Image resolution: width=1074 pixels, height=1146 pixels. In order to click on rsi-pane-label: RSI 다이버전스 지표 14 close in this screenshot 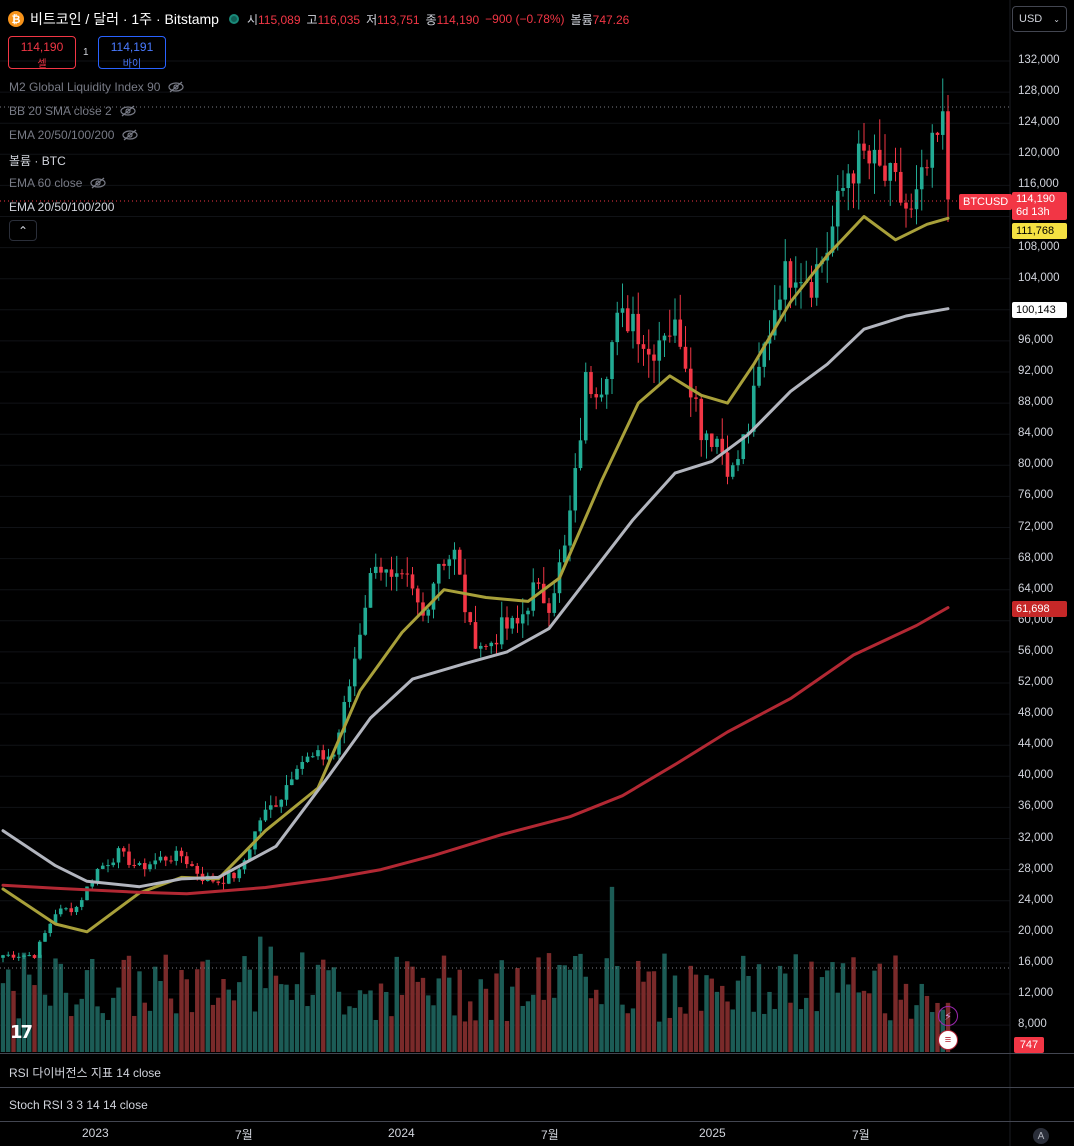, I will do `click(85, 1073)`.